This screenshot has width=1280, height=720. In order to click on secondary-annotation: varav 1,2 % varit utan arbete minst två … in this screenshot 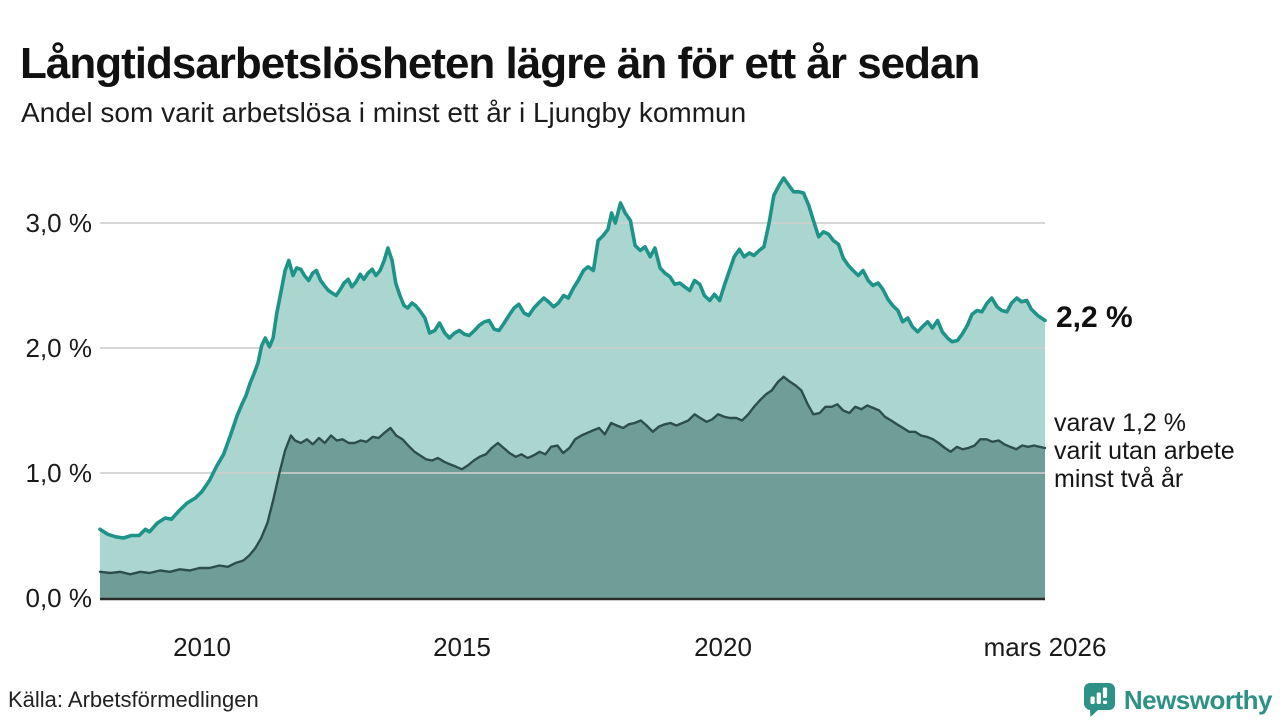, I will do `click(1144, 451)`.